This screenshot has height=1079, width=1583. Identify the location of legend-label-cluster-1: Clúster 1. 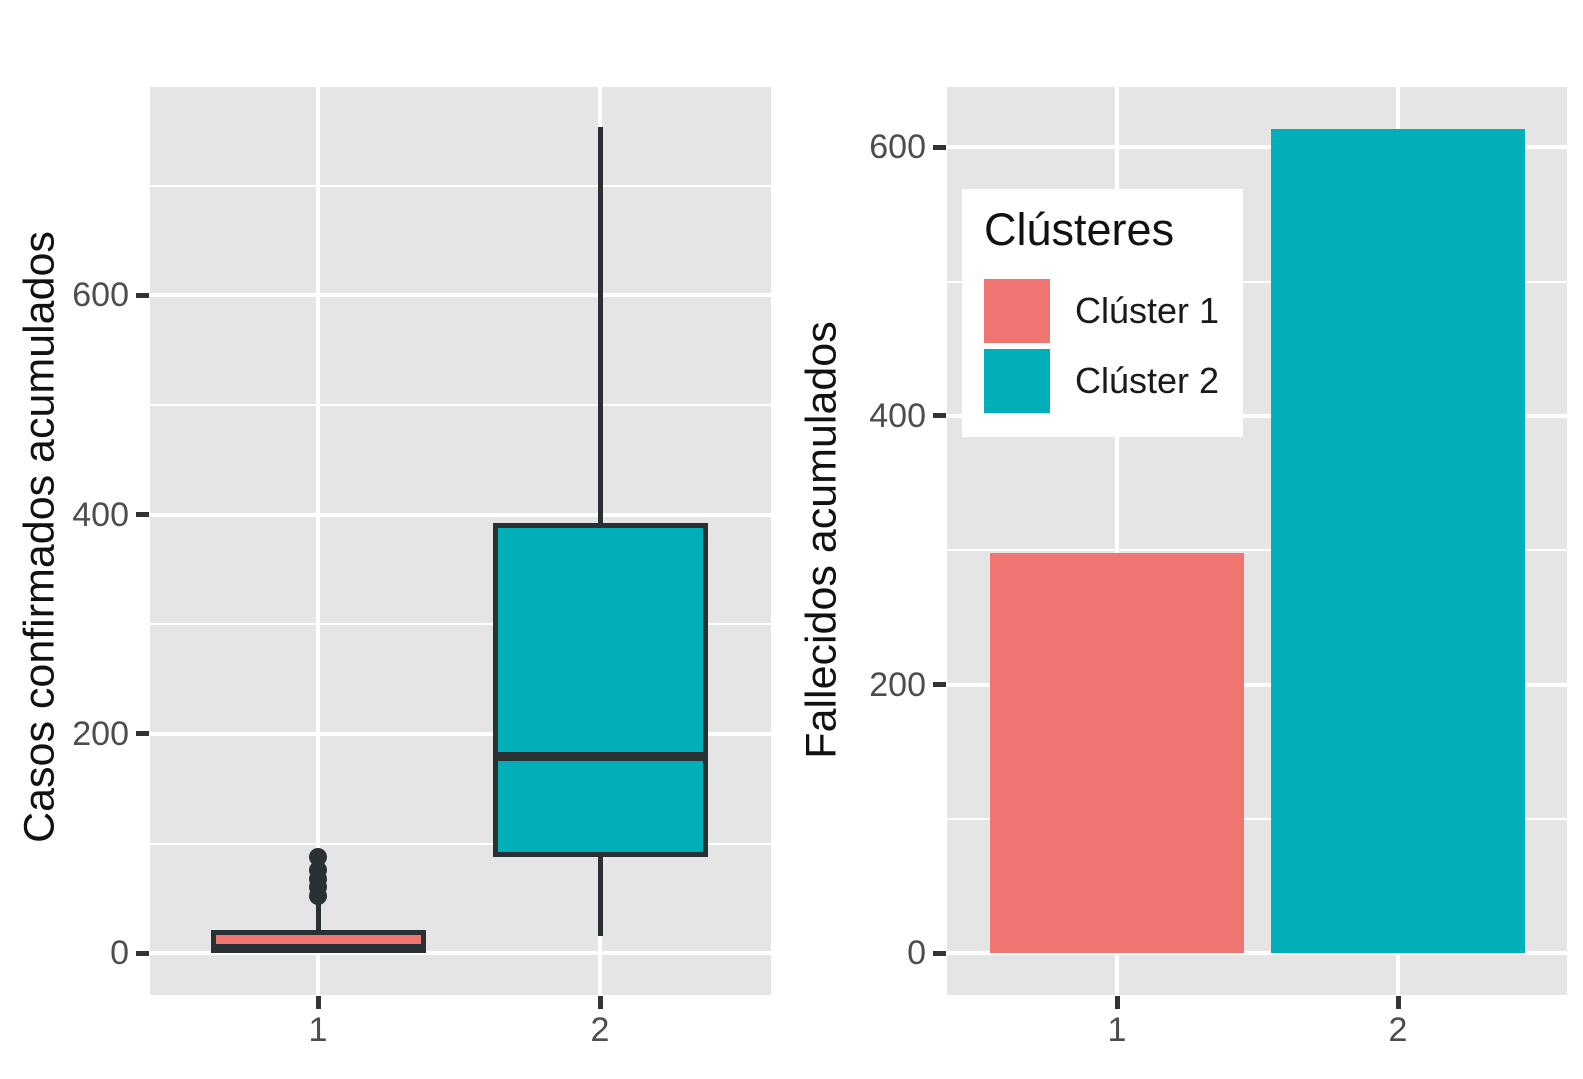
(1147, 310).